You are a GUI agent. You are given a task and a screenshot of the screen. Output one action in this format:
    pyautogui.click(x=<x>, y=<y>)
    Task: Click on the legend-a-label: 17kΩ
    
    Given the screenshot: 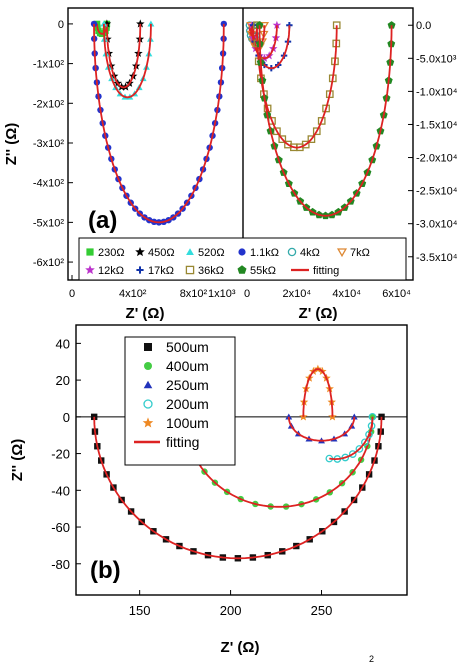 What is the action you would take?
    pyautogui.click(x=161, y=271)
    